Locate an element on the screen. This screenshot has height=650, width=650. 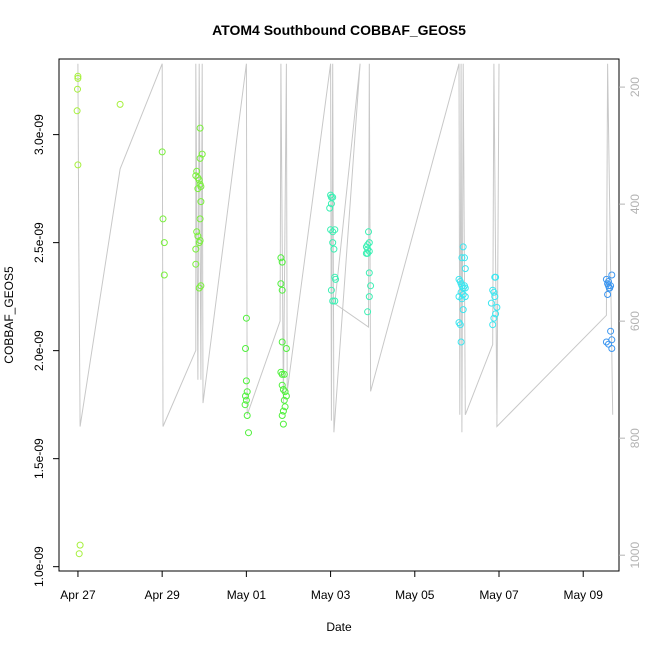
y-axis: 1.0e-09 1.5e-09 2.0e-09 2.5e-09 3.0e-09 is located at coordinates (45, 350).